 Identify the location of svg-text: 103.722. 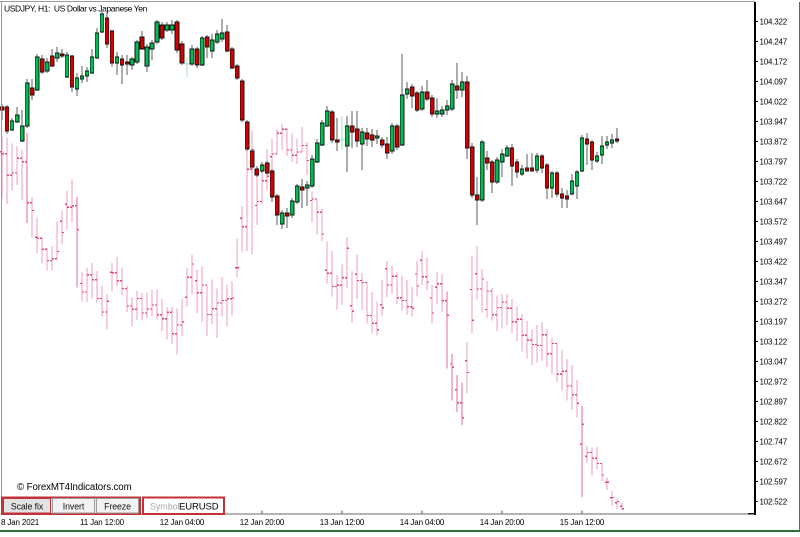
(774, 182).